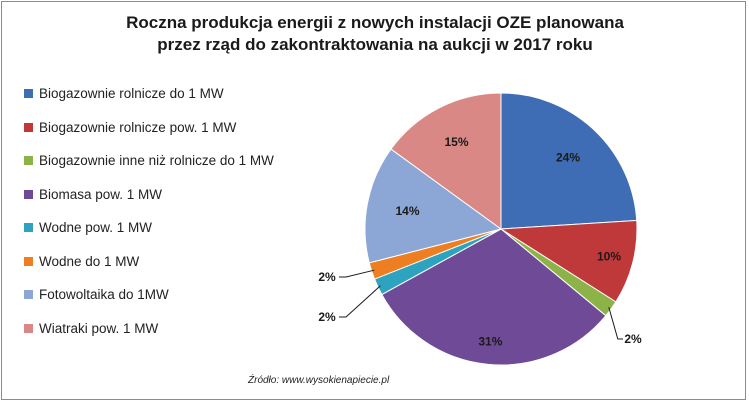 This screenshot has height=403, width=749. I want to click on legend-label: Biogazownie inne niż rolnicze do 1 MW, so click(156, 160).